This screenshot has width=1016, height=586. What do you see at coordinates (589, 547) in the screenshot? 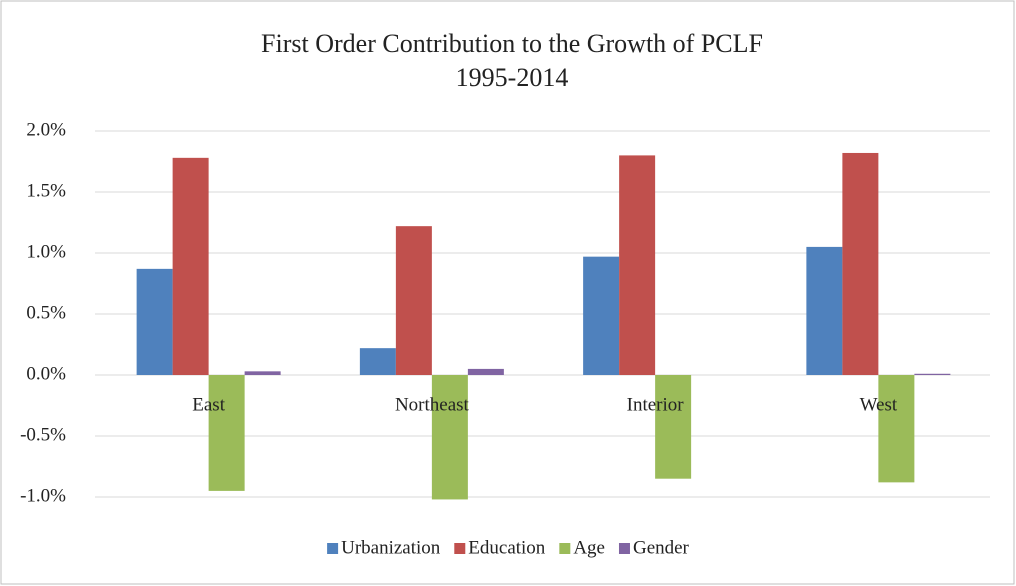
I see `legend-label: Age` at bounding box center [589, 547].